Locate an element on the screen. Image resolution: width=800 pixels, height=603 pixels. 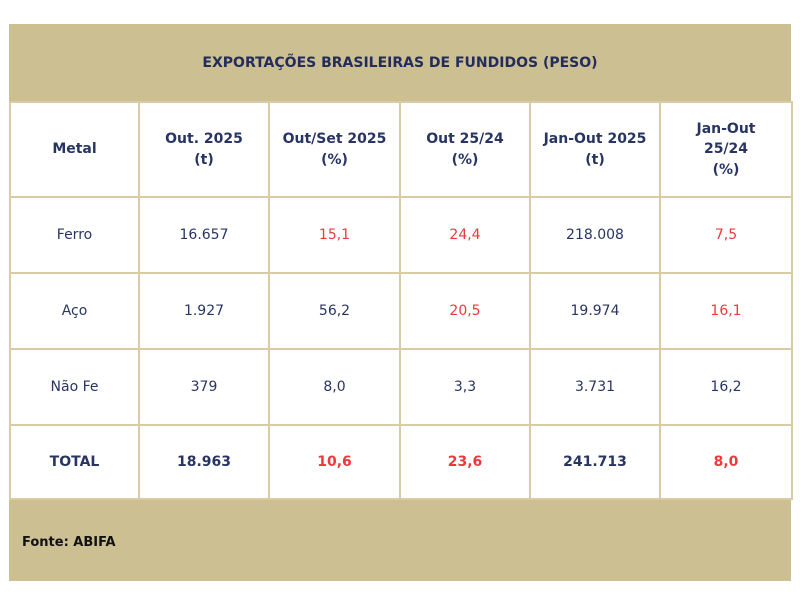
column-header: Out. 2025 (t) is located at coordinates (204, 149).